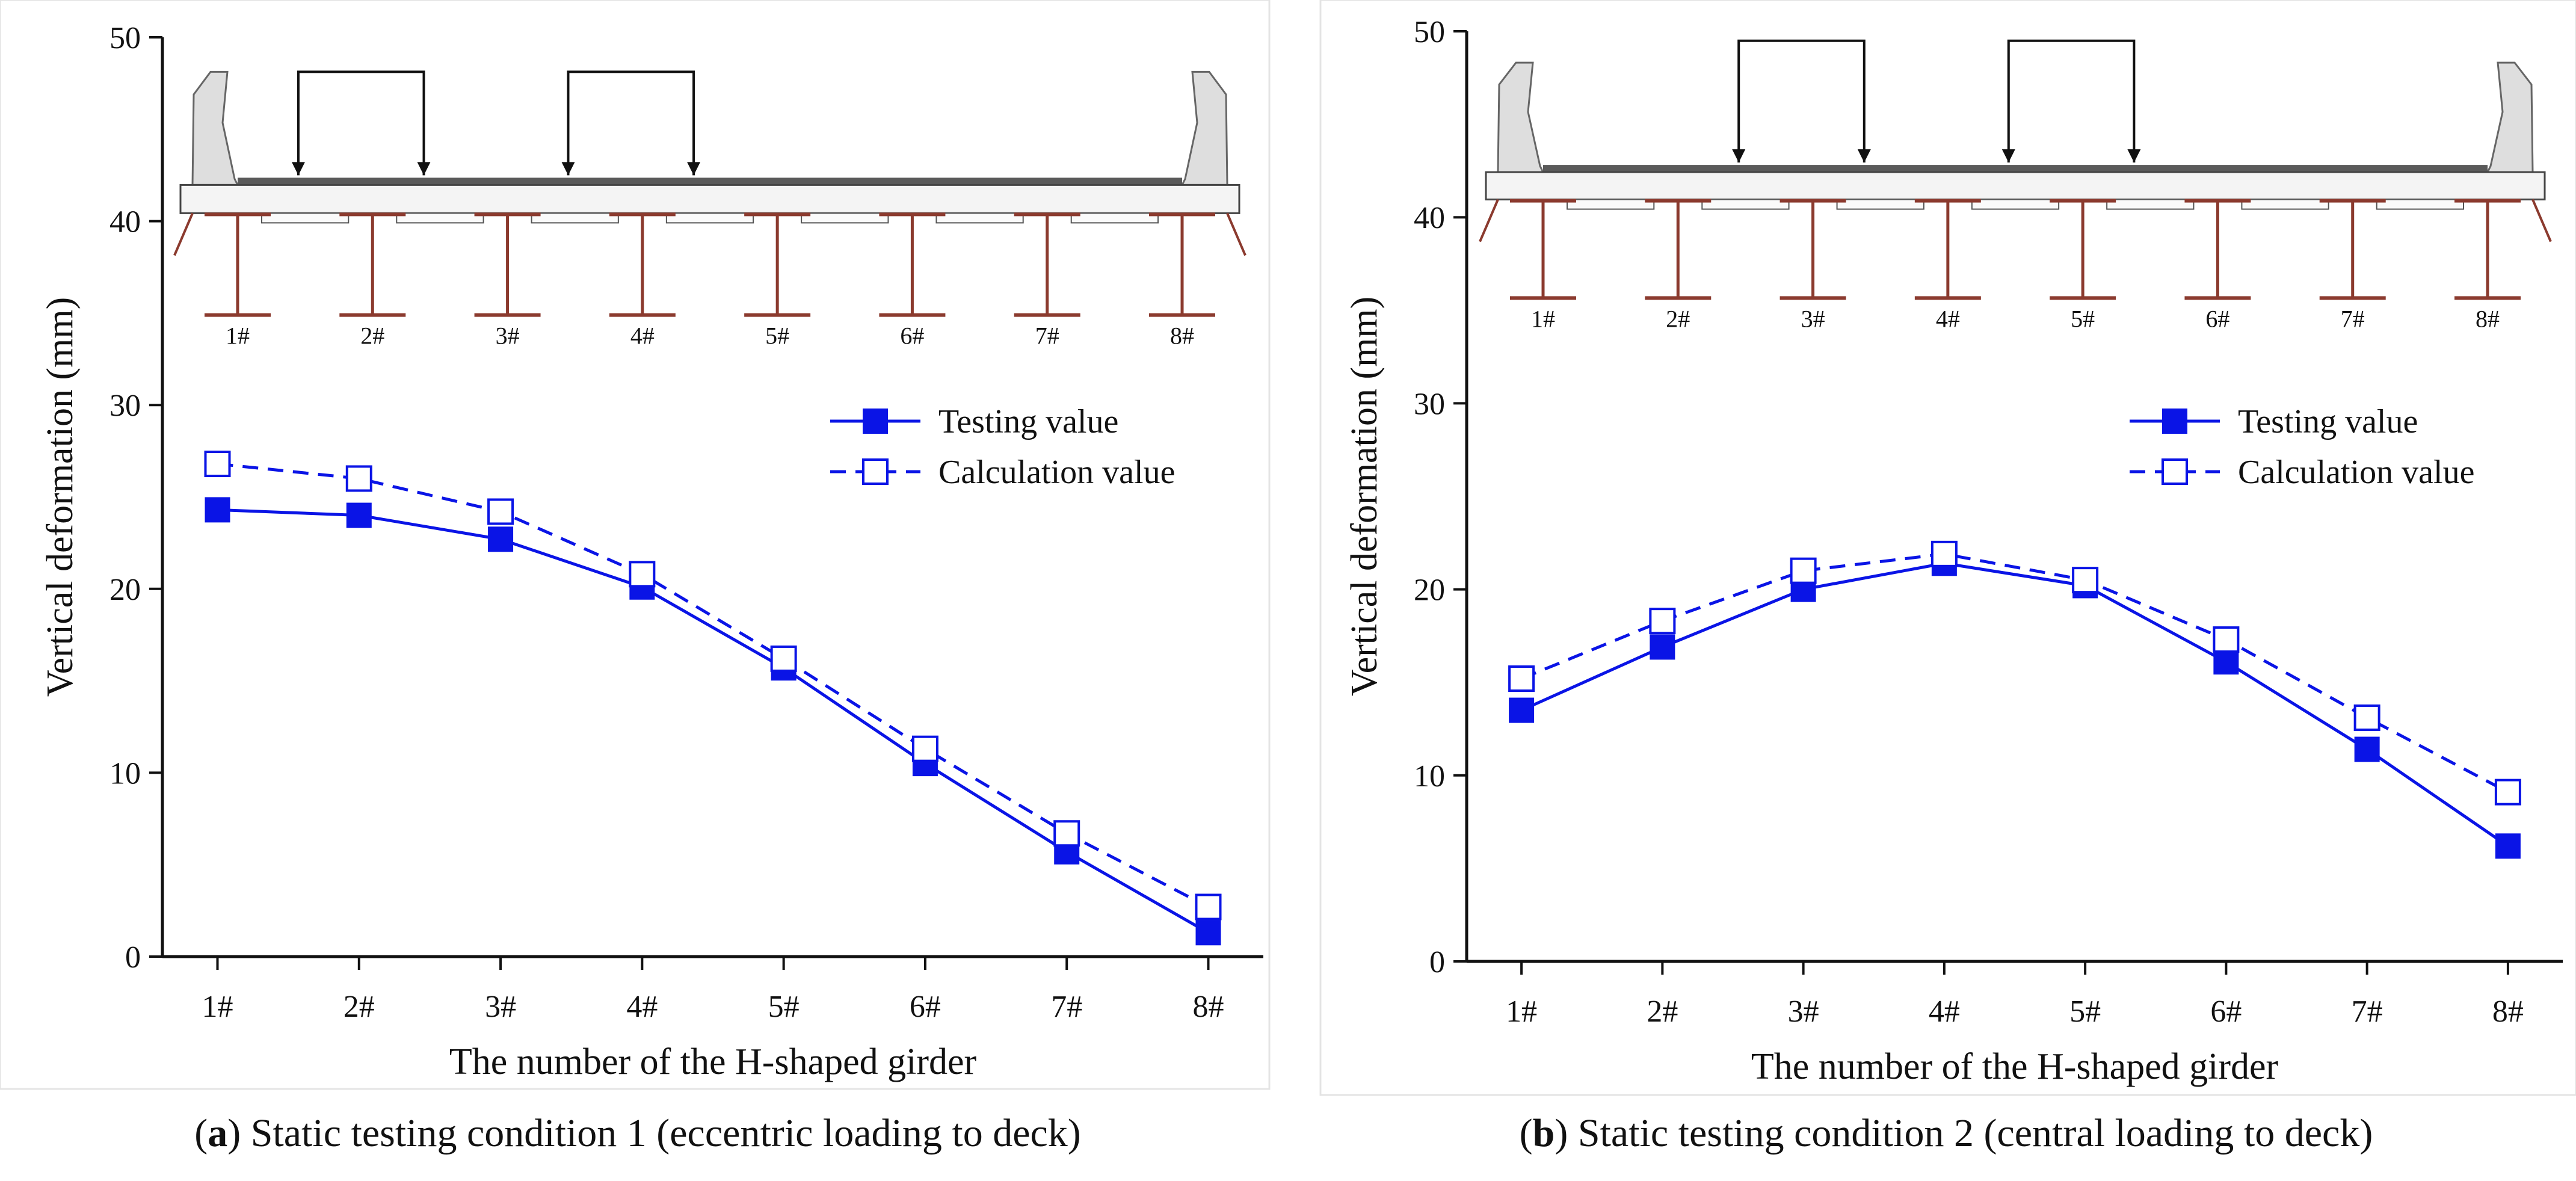 This screenshot has width=2576, height=1181. Describe the element at coordinates (1944, 1011) in the screenshot. I see `x-tick-label: 4#` at that location.